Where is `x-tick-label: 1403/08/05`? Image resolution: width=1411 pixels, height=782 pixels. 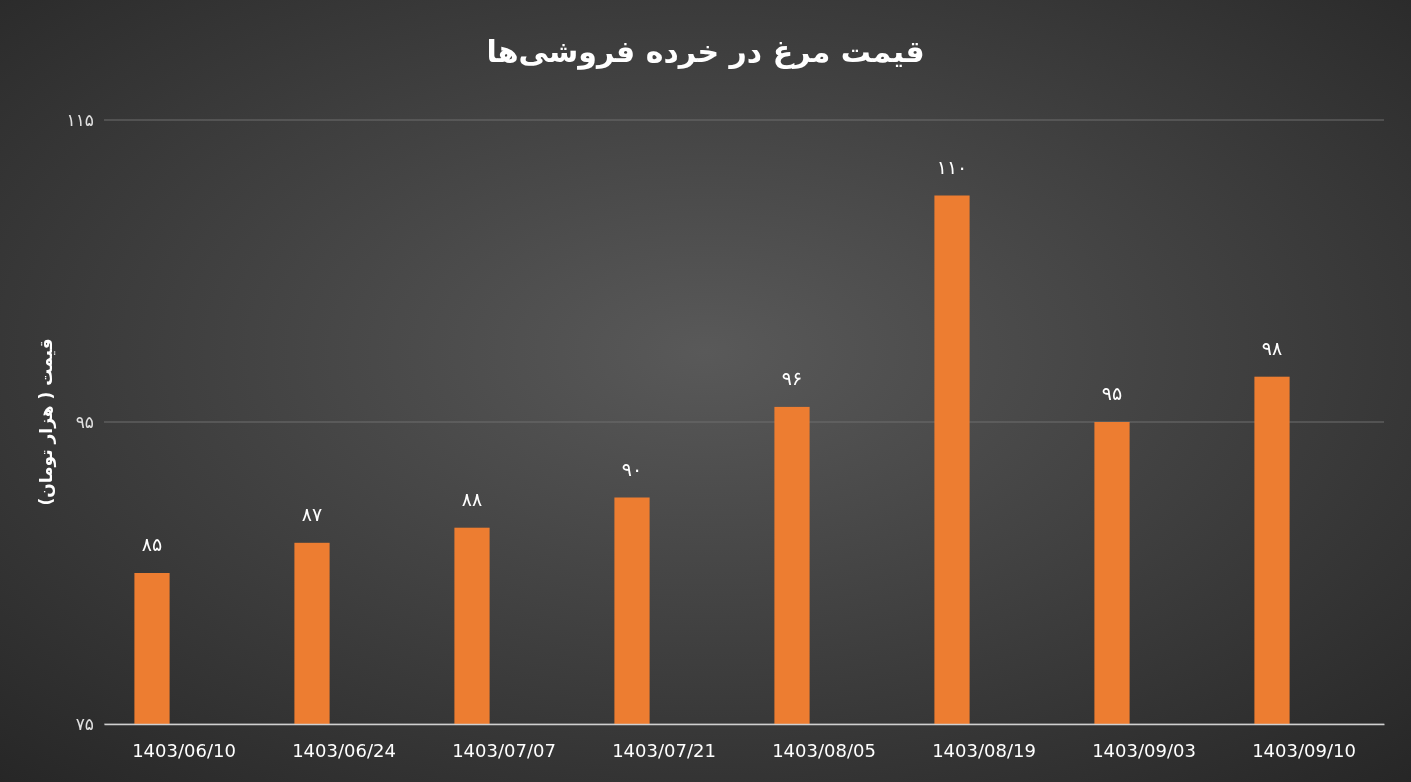 x-tick-label: 1403/08/05 is located at coordinates (824, 750).